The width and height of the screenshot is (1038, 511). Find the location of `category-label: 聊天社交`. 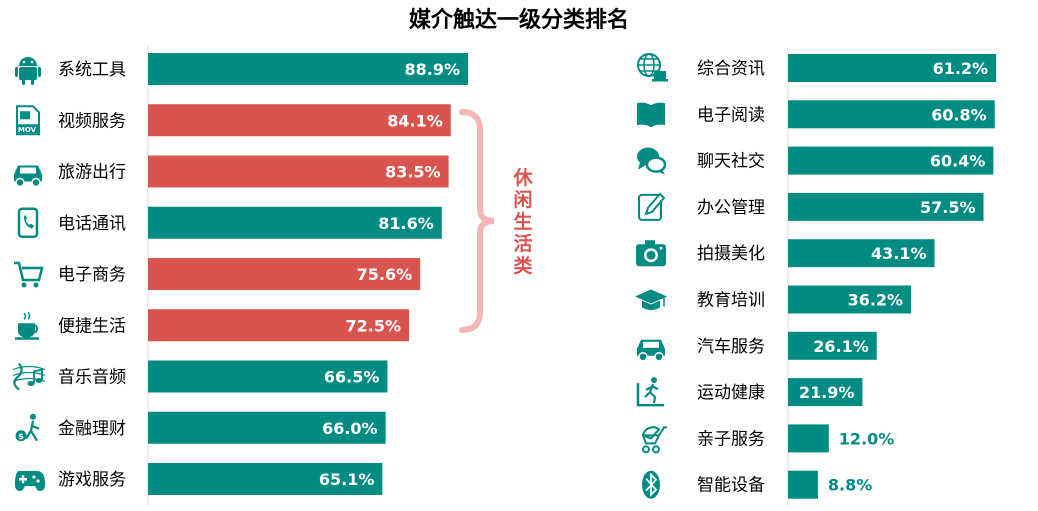

category-label: 聊天社交 is located at coordinates (731, 162).